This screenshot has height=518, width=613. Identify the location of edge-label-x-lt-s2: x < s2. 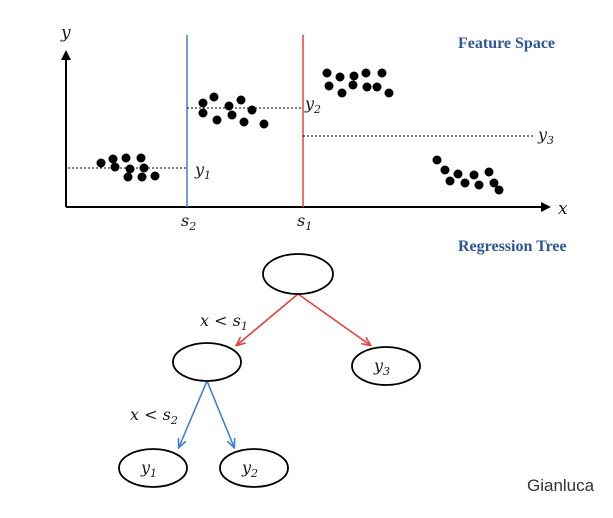
(154, 416).